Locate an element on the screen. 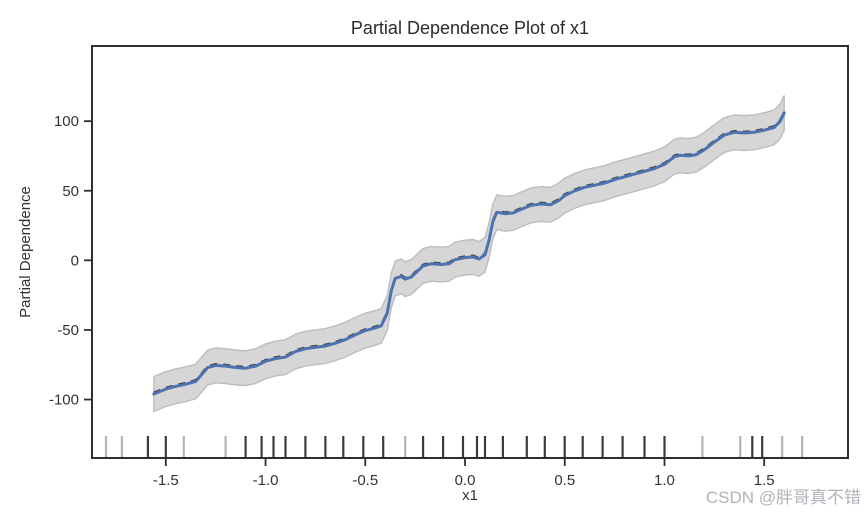  x-tick-label: -1.5 is located at coordinates (166, 480).